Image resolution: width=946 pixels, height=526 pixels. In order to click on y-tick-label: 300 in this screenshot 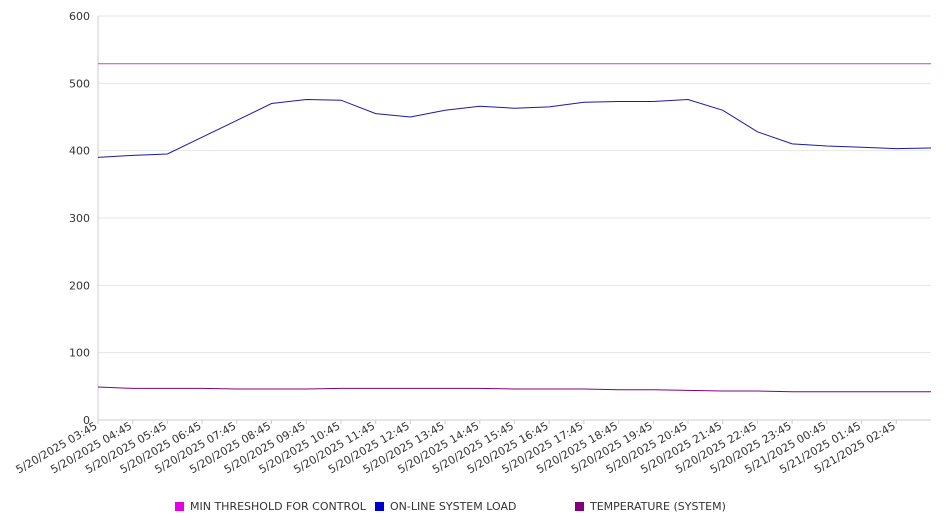, I will do `click(79, 218)`.